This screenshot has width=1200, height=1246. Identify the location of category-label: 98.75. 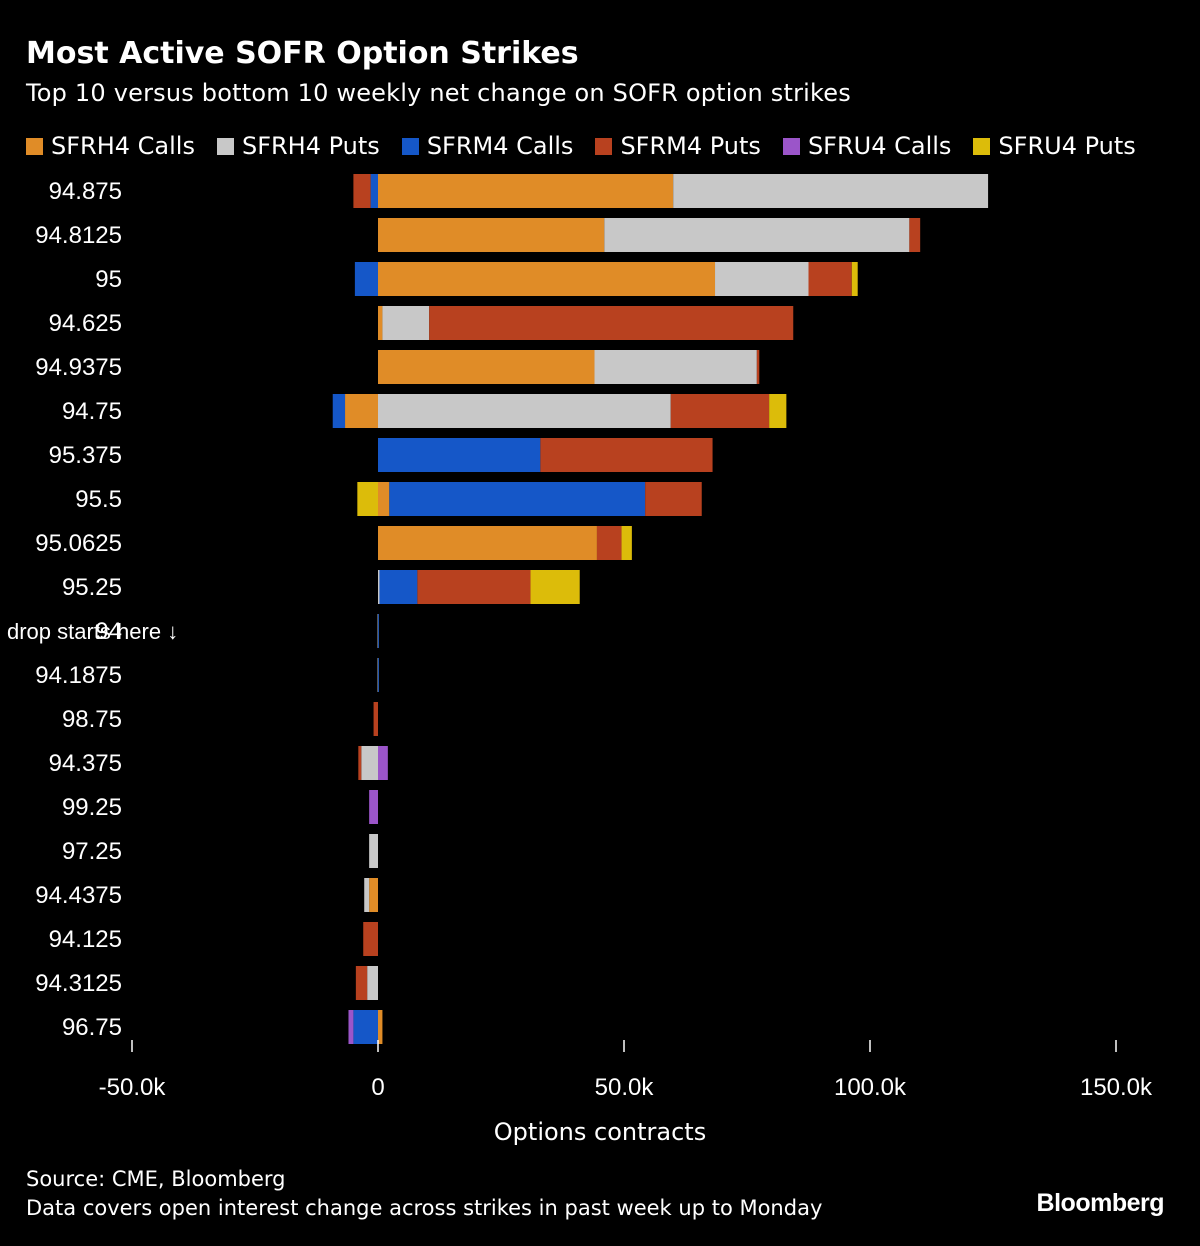
(92, 719).